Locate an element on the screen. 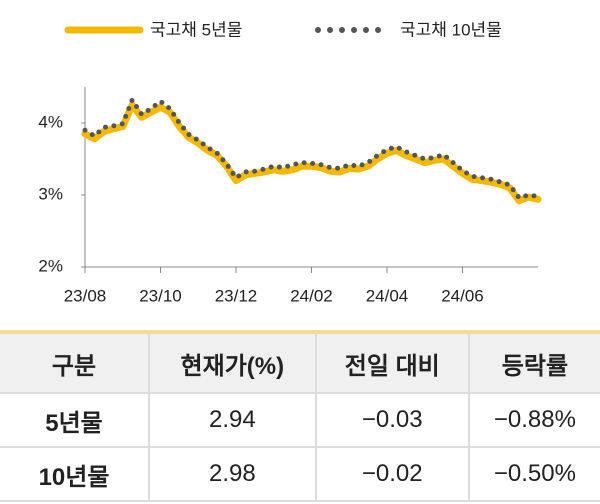 The height and width of the screenshot is (504, 600). y-tick-label: 2% is located at coordinates (50, 265).